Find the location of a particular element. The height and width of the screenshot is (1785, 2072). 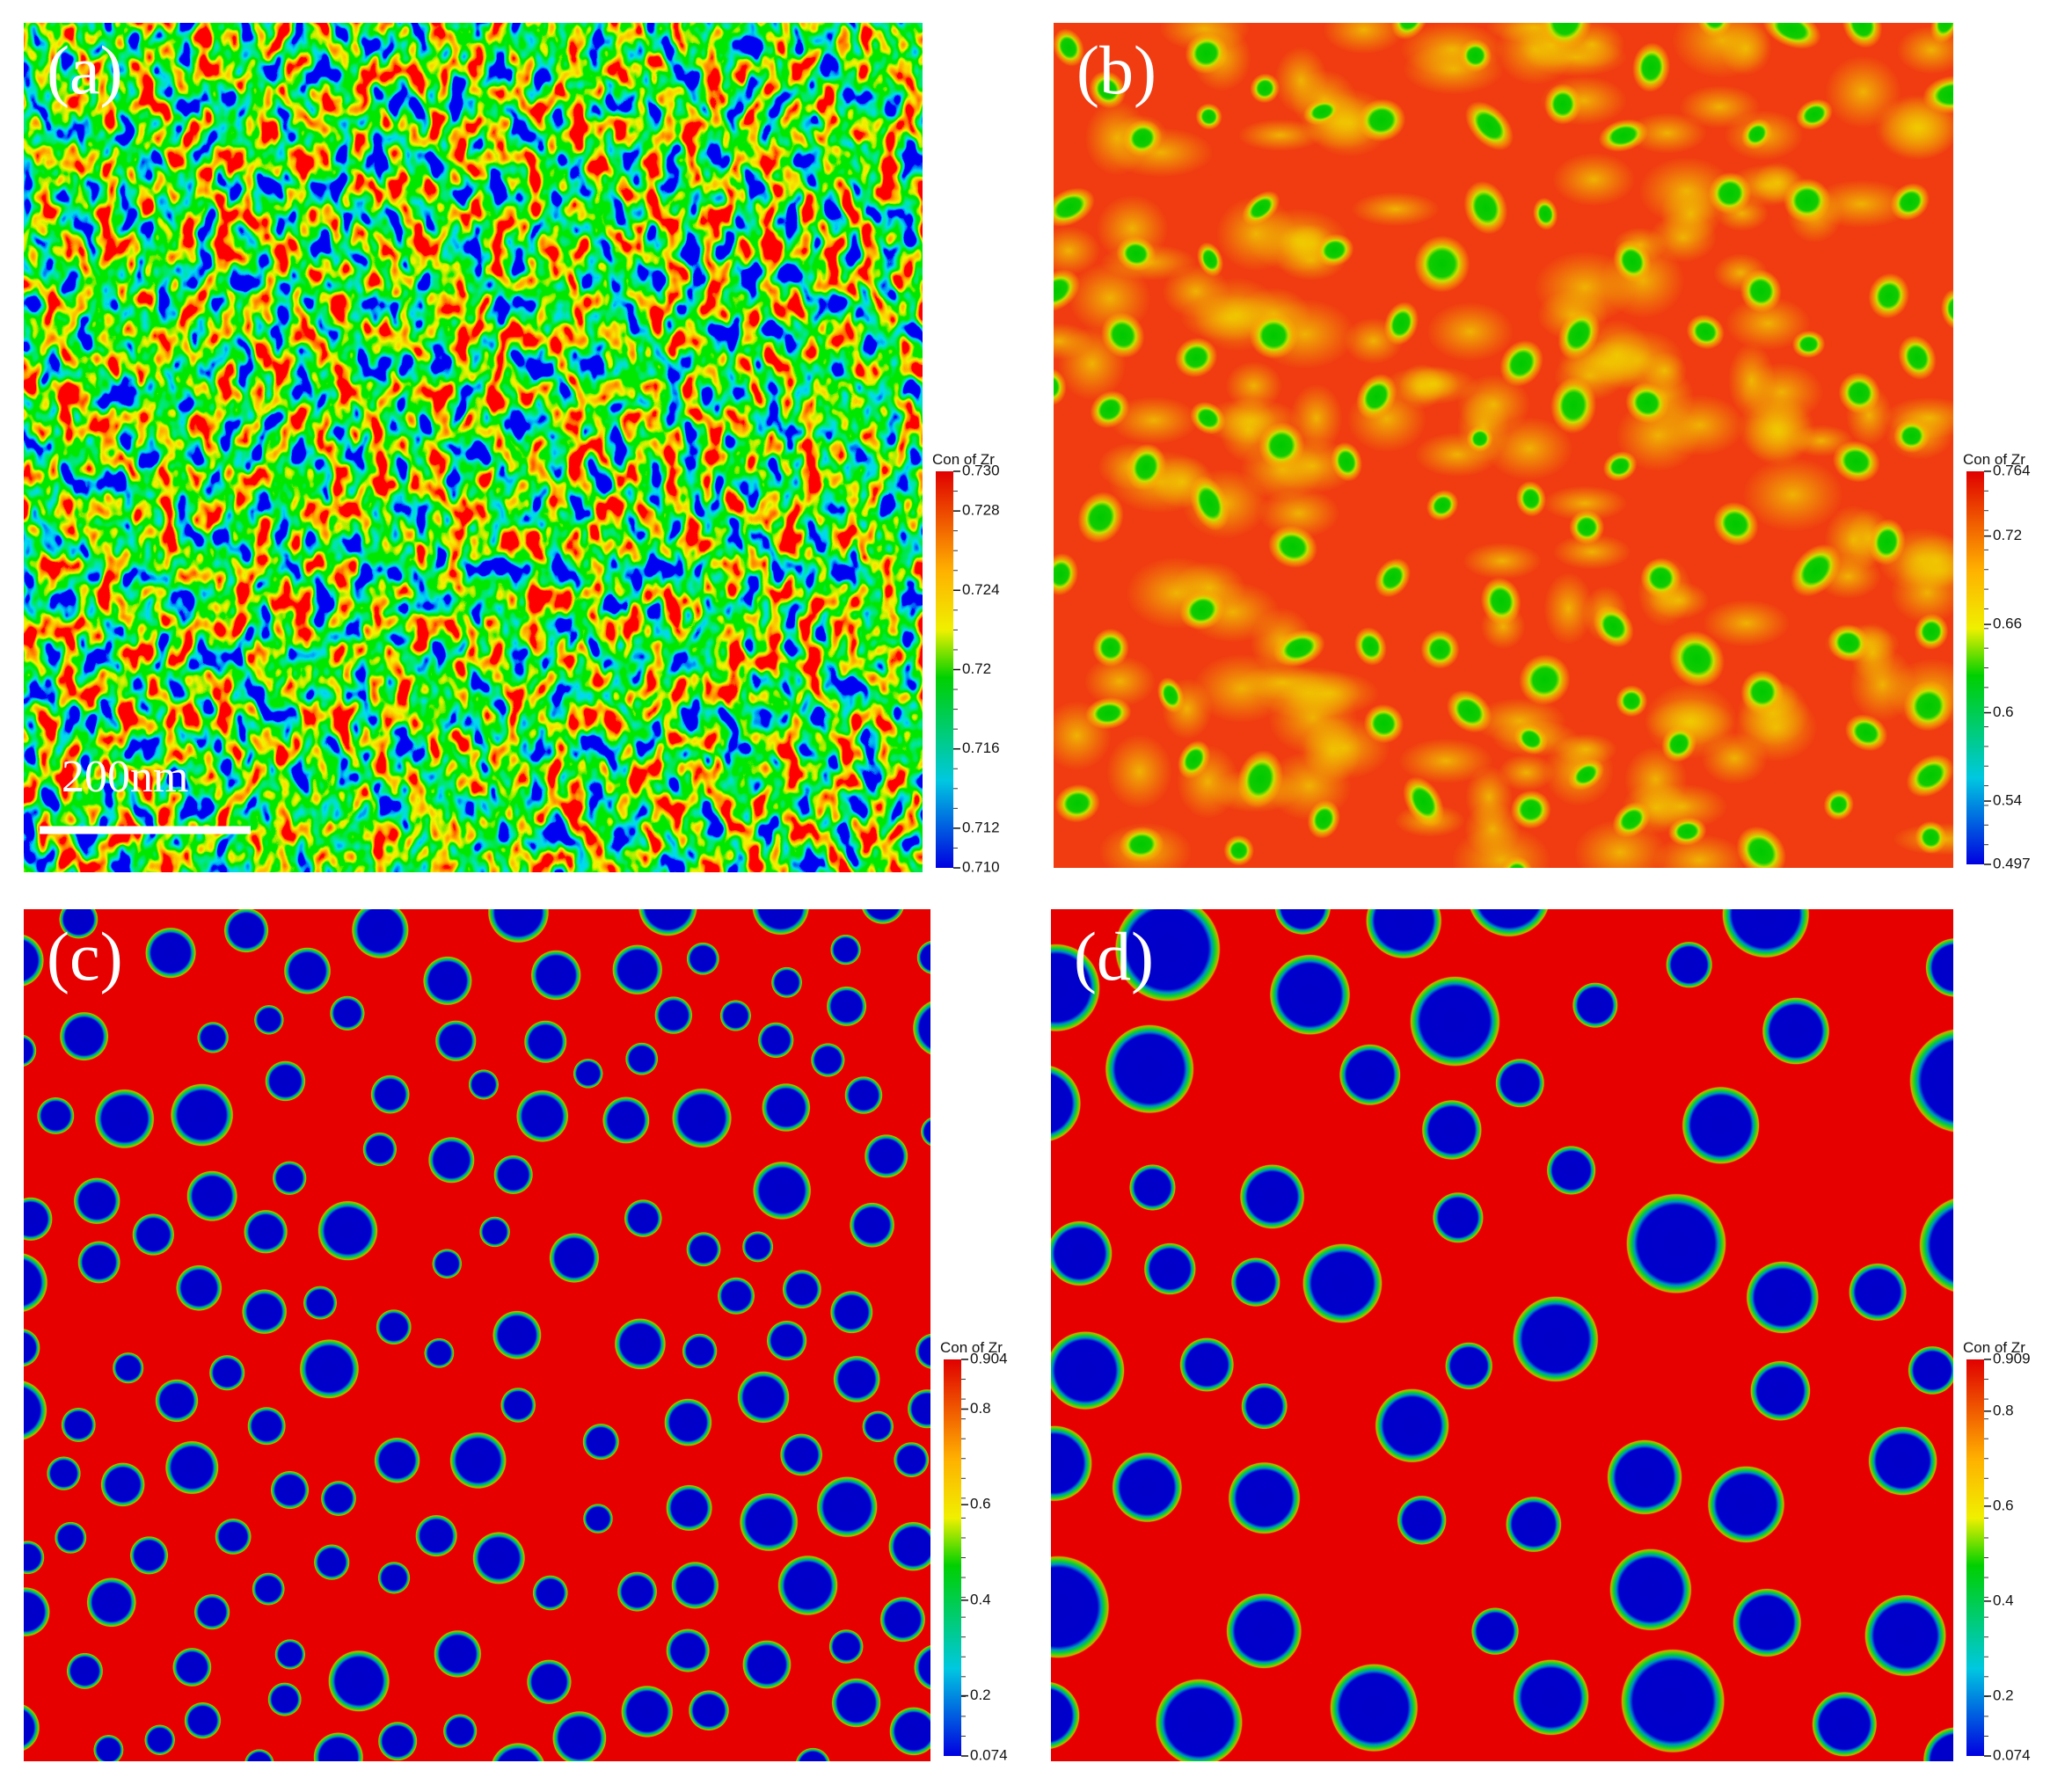

tick-label: 0.8 is located at coordinates (980, 1408).